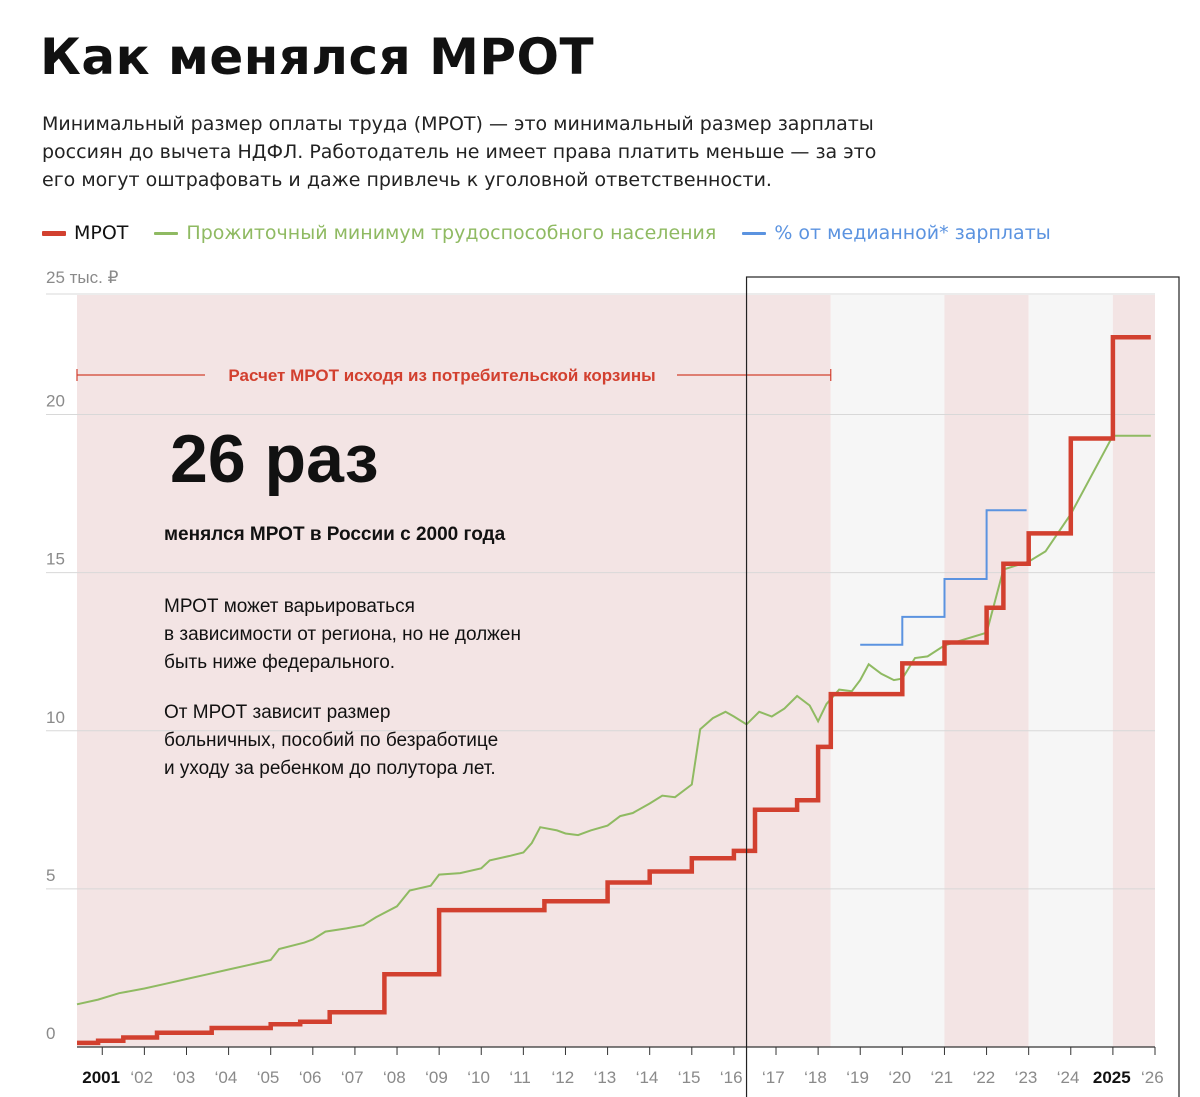 This screenshot has height=1097, width=1200. Describe the element at coordinates (941, 1077) in the screenshot. I see `x-tick-label: ‘21` at that location.